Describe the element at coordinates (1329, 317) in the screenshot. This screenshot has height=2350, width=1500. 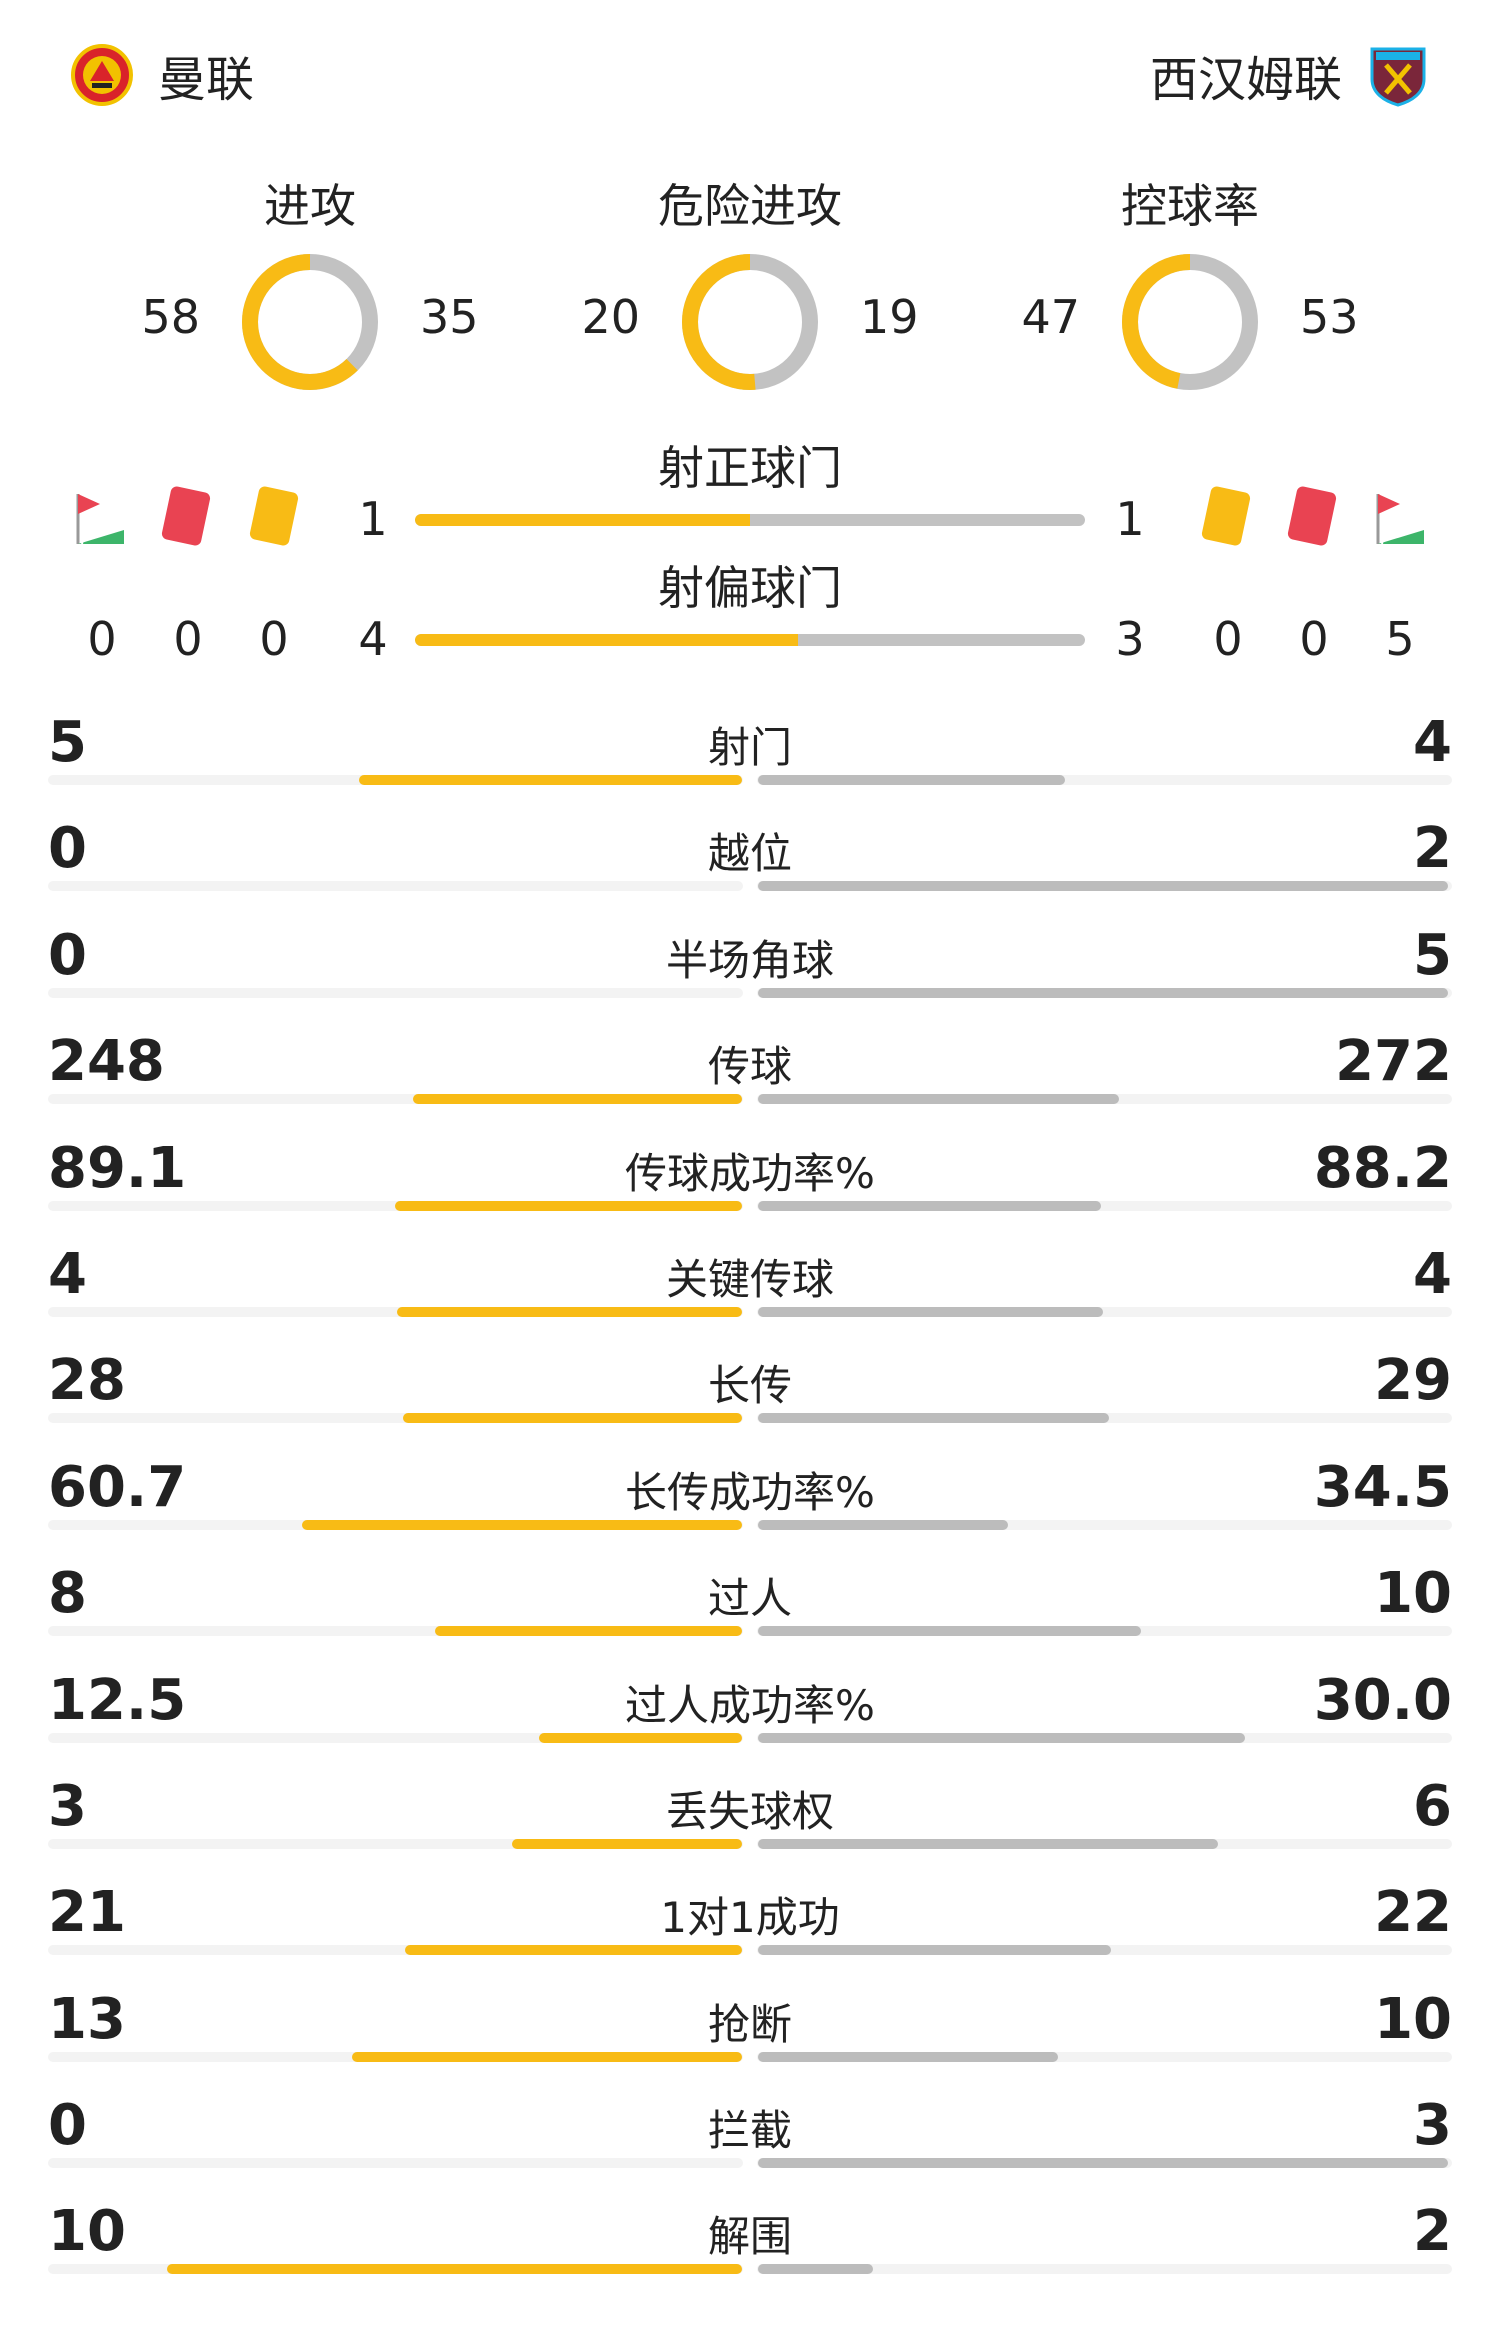
I see `ring-away-value: 53` at that location.